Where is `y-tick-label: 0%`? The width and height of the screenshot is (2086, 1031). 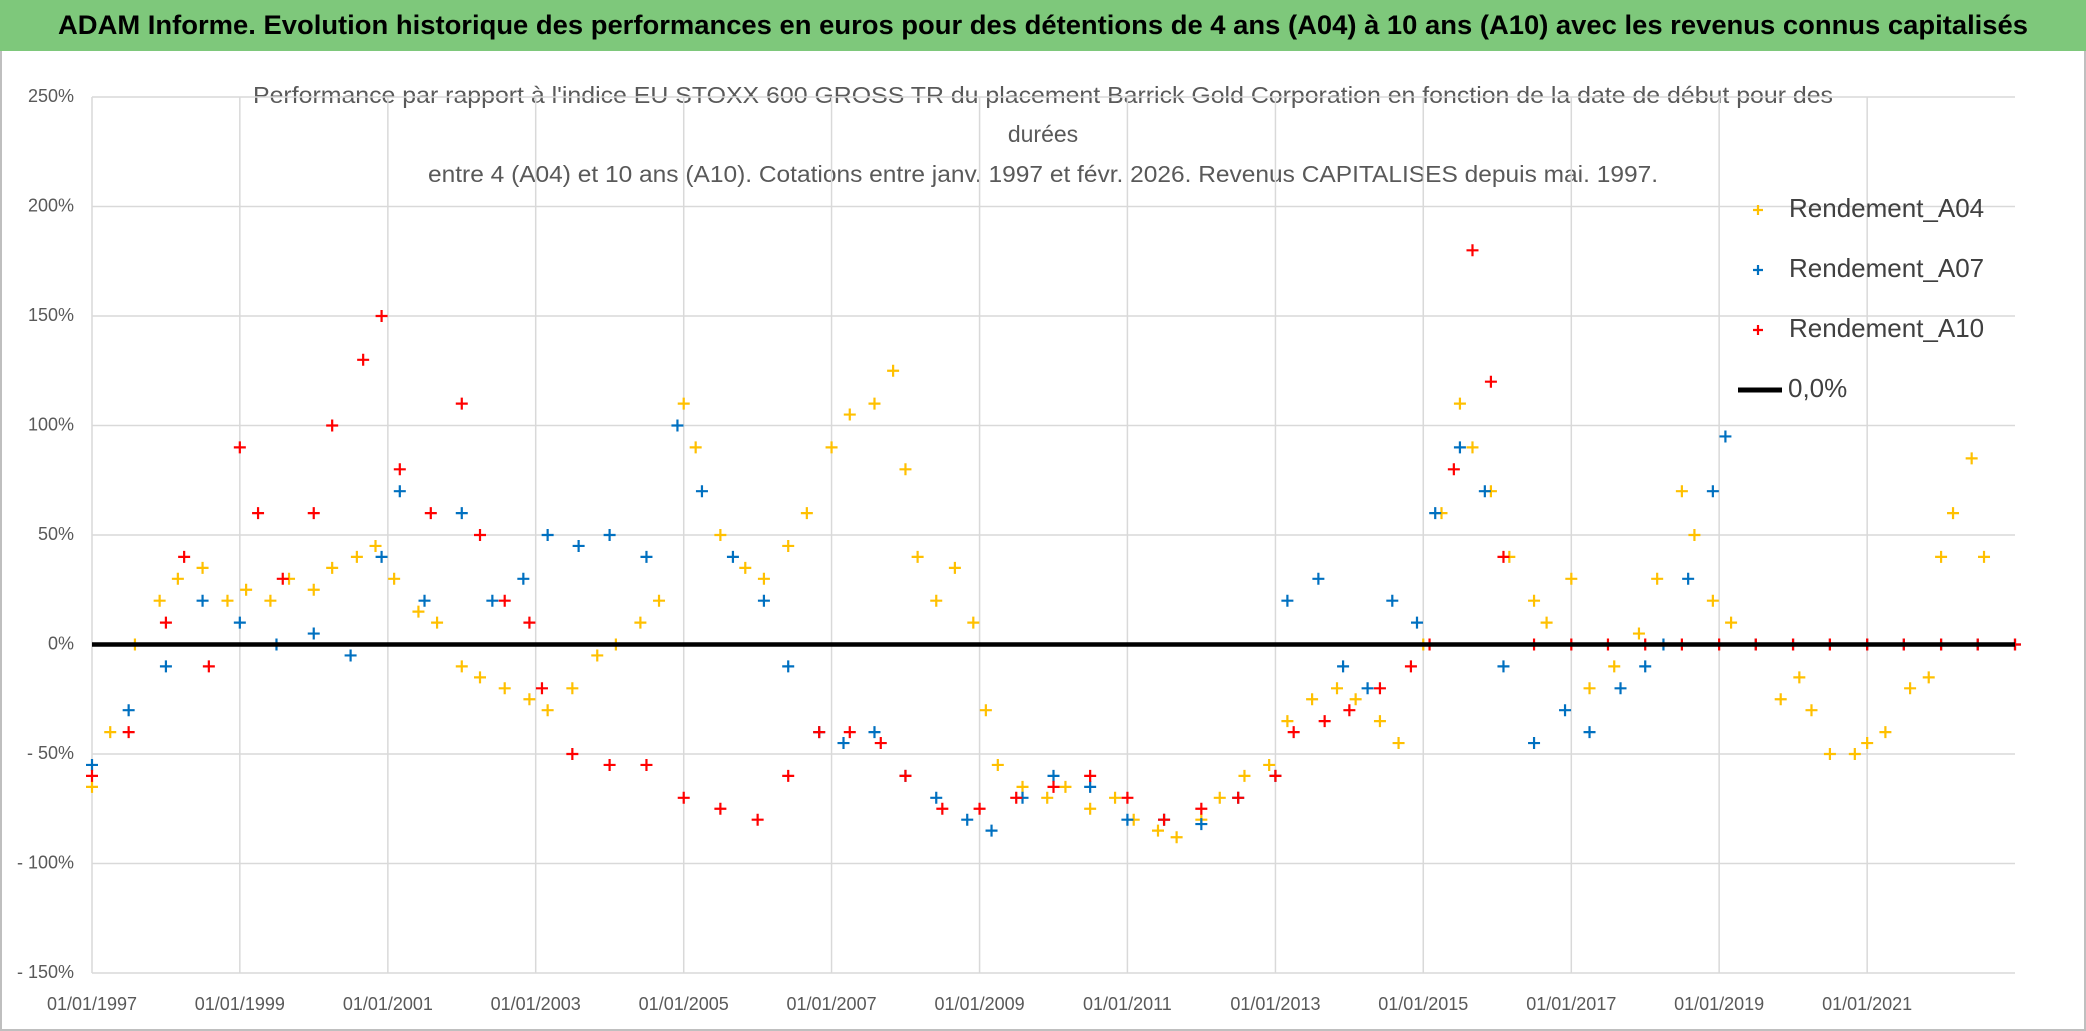
y-tick-label: 0% is located at coordinates (61, 643).